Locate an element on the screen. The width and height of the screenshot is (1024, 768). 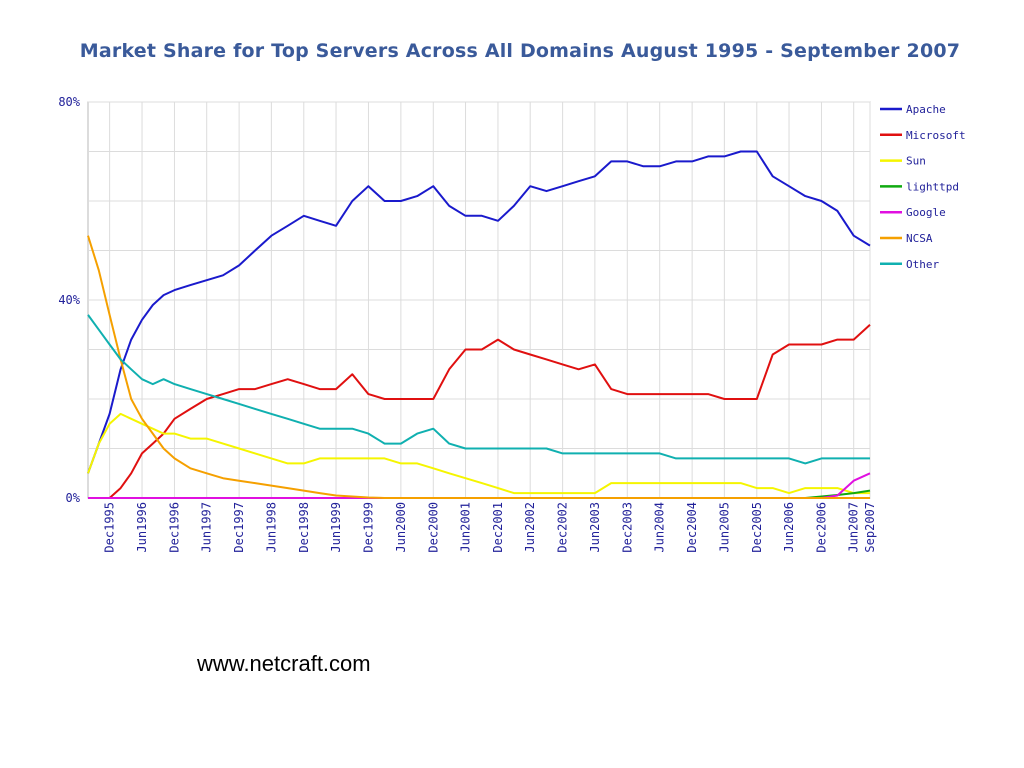
x-tick-label: Dec2003 is located at coordinates (627, 527).